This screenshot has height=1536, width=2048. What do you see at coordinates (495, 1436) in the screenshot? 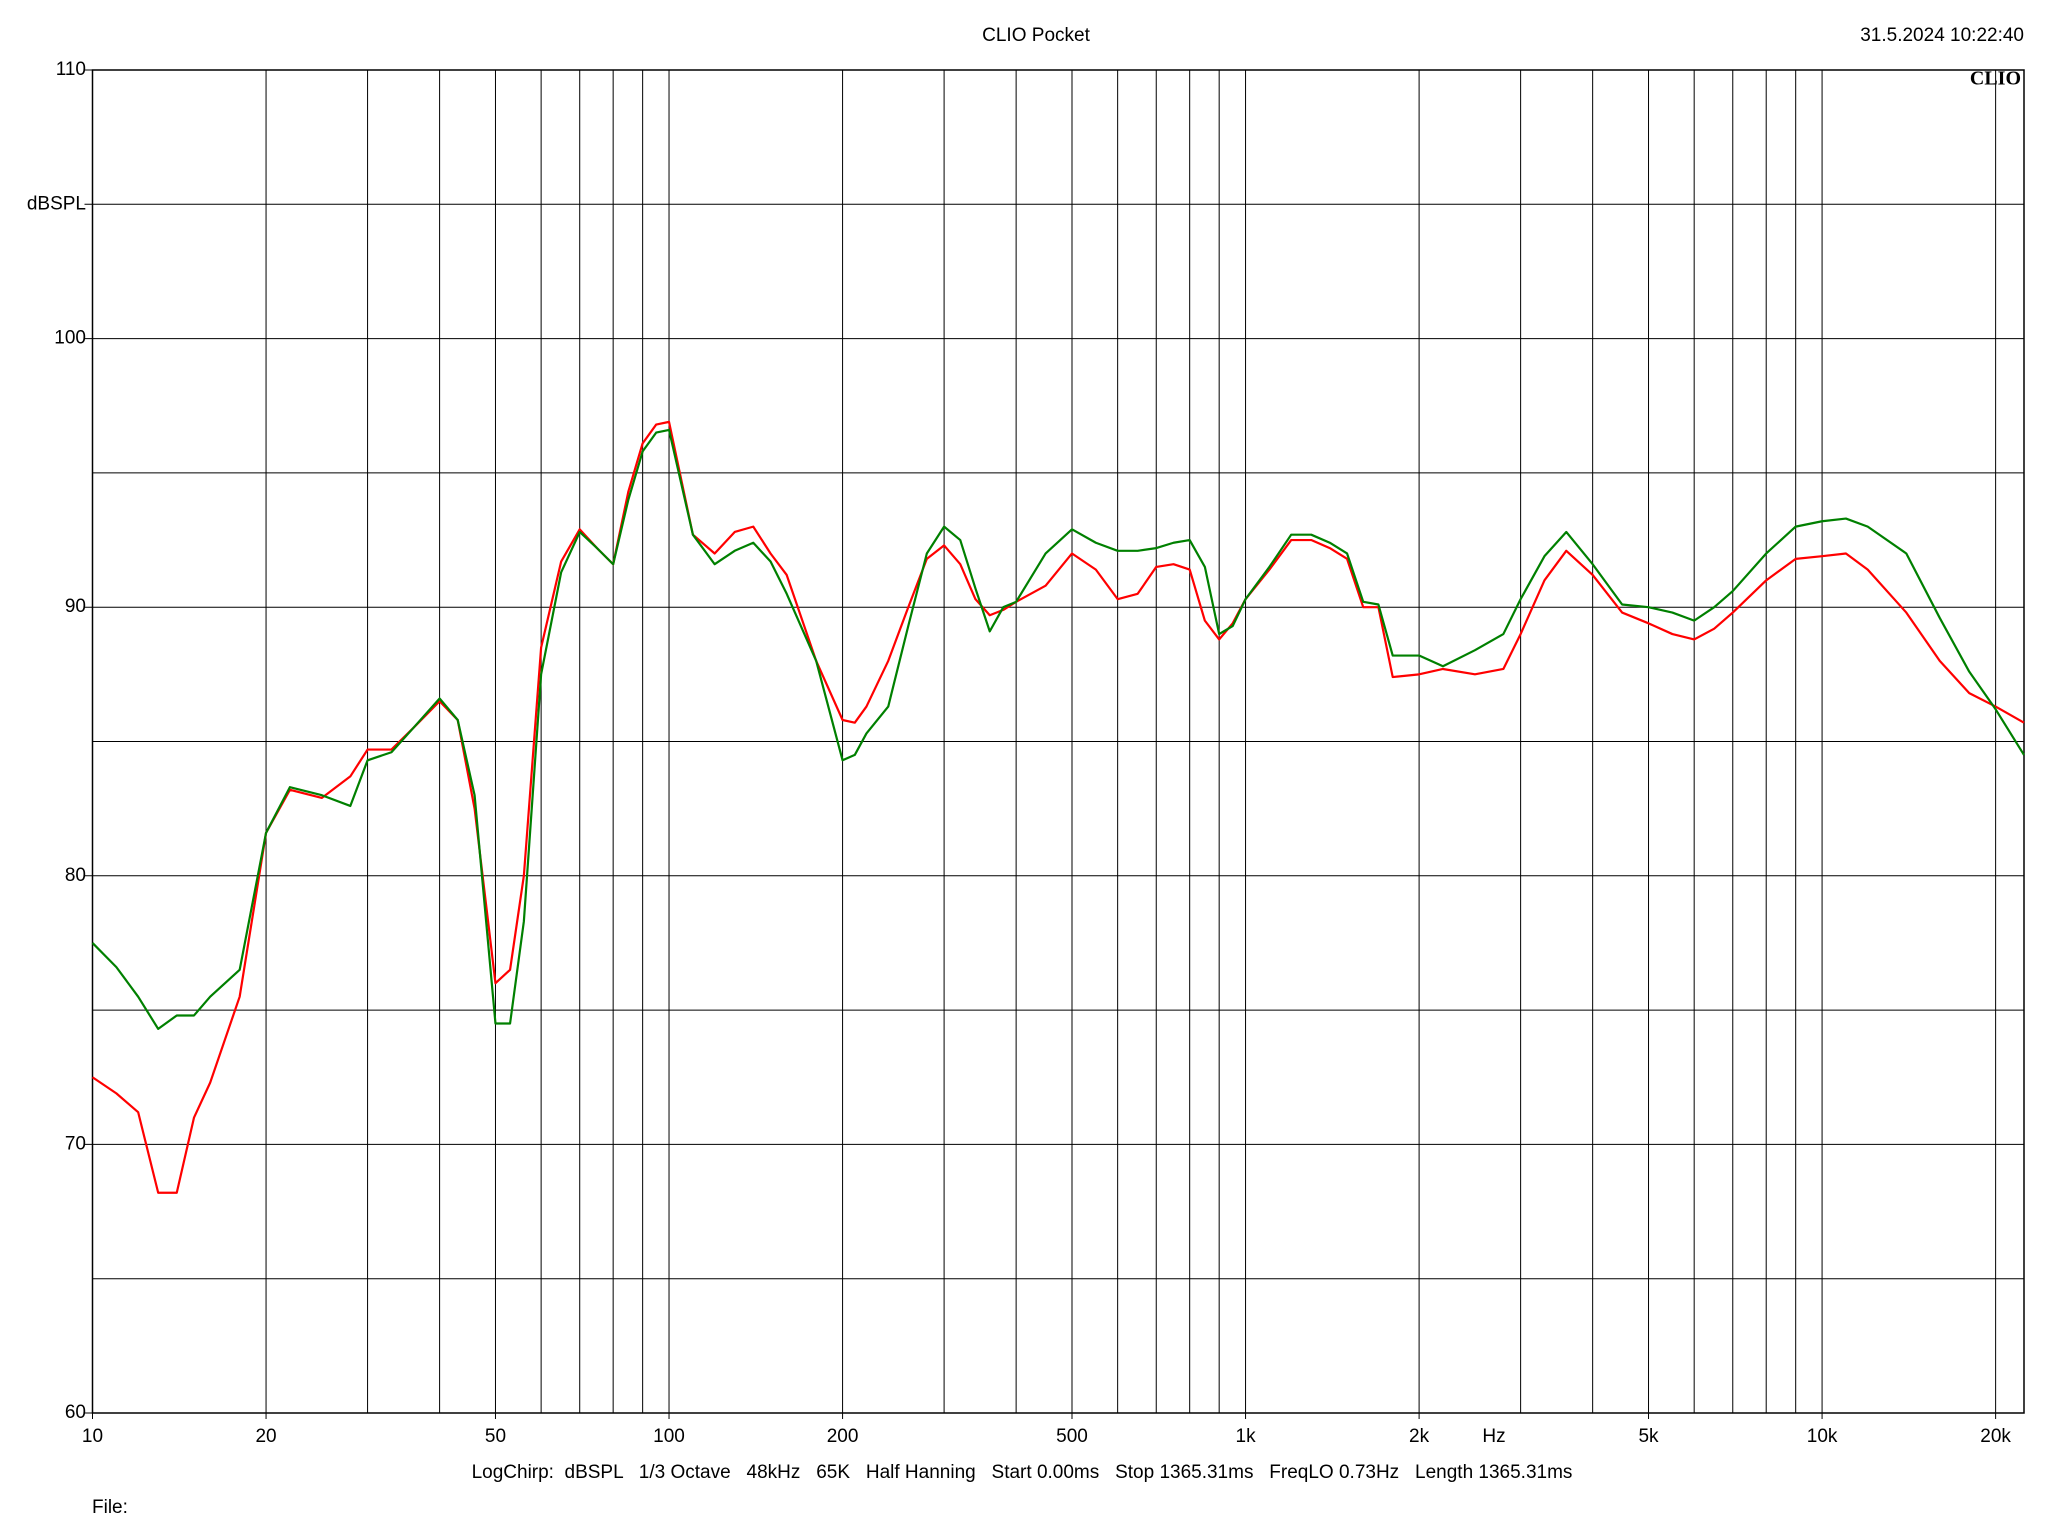
I see `x-tick-label: 50` at bounding box center [495, 1436].